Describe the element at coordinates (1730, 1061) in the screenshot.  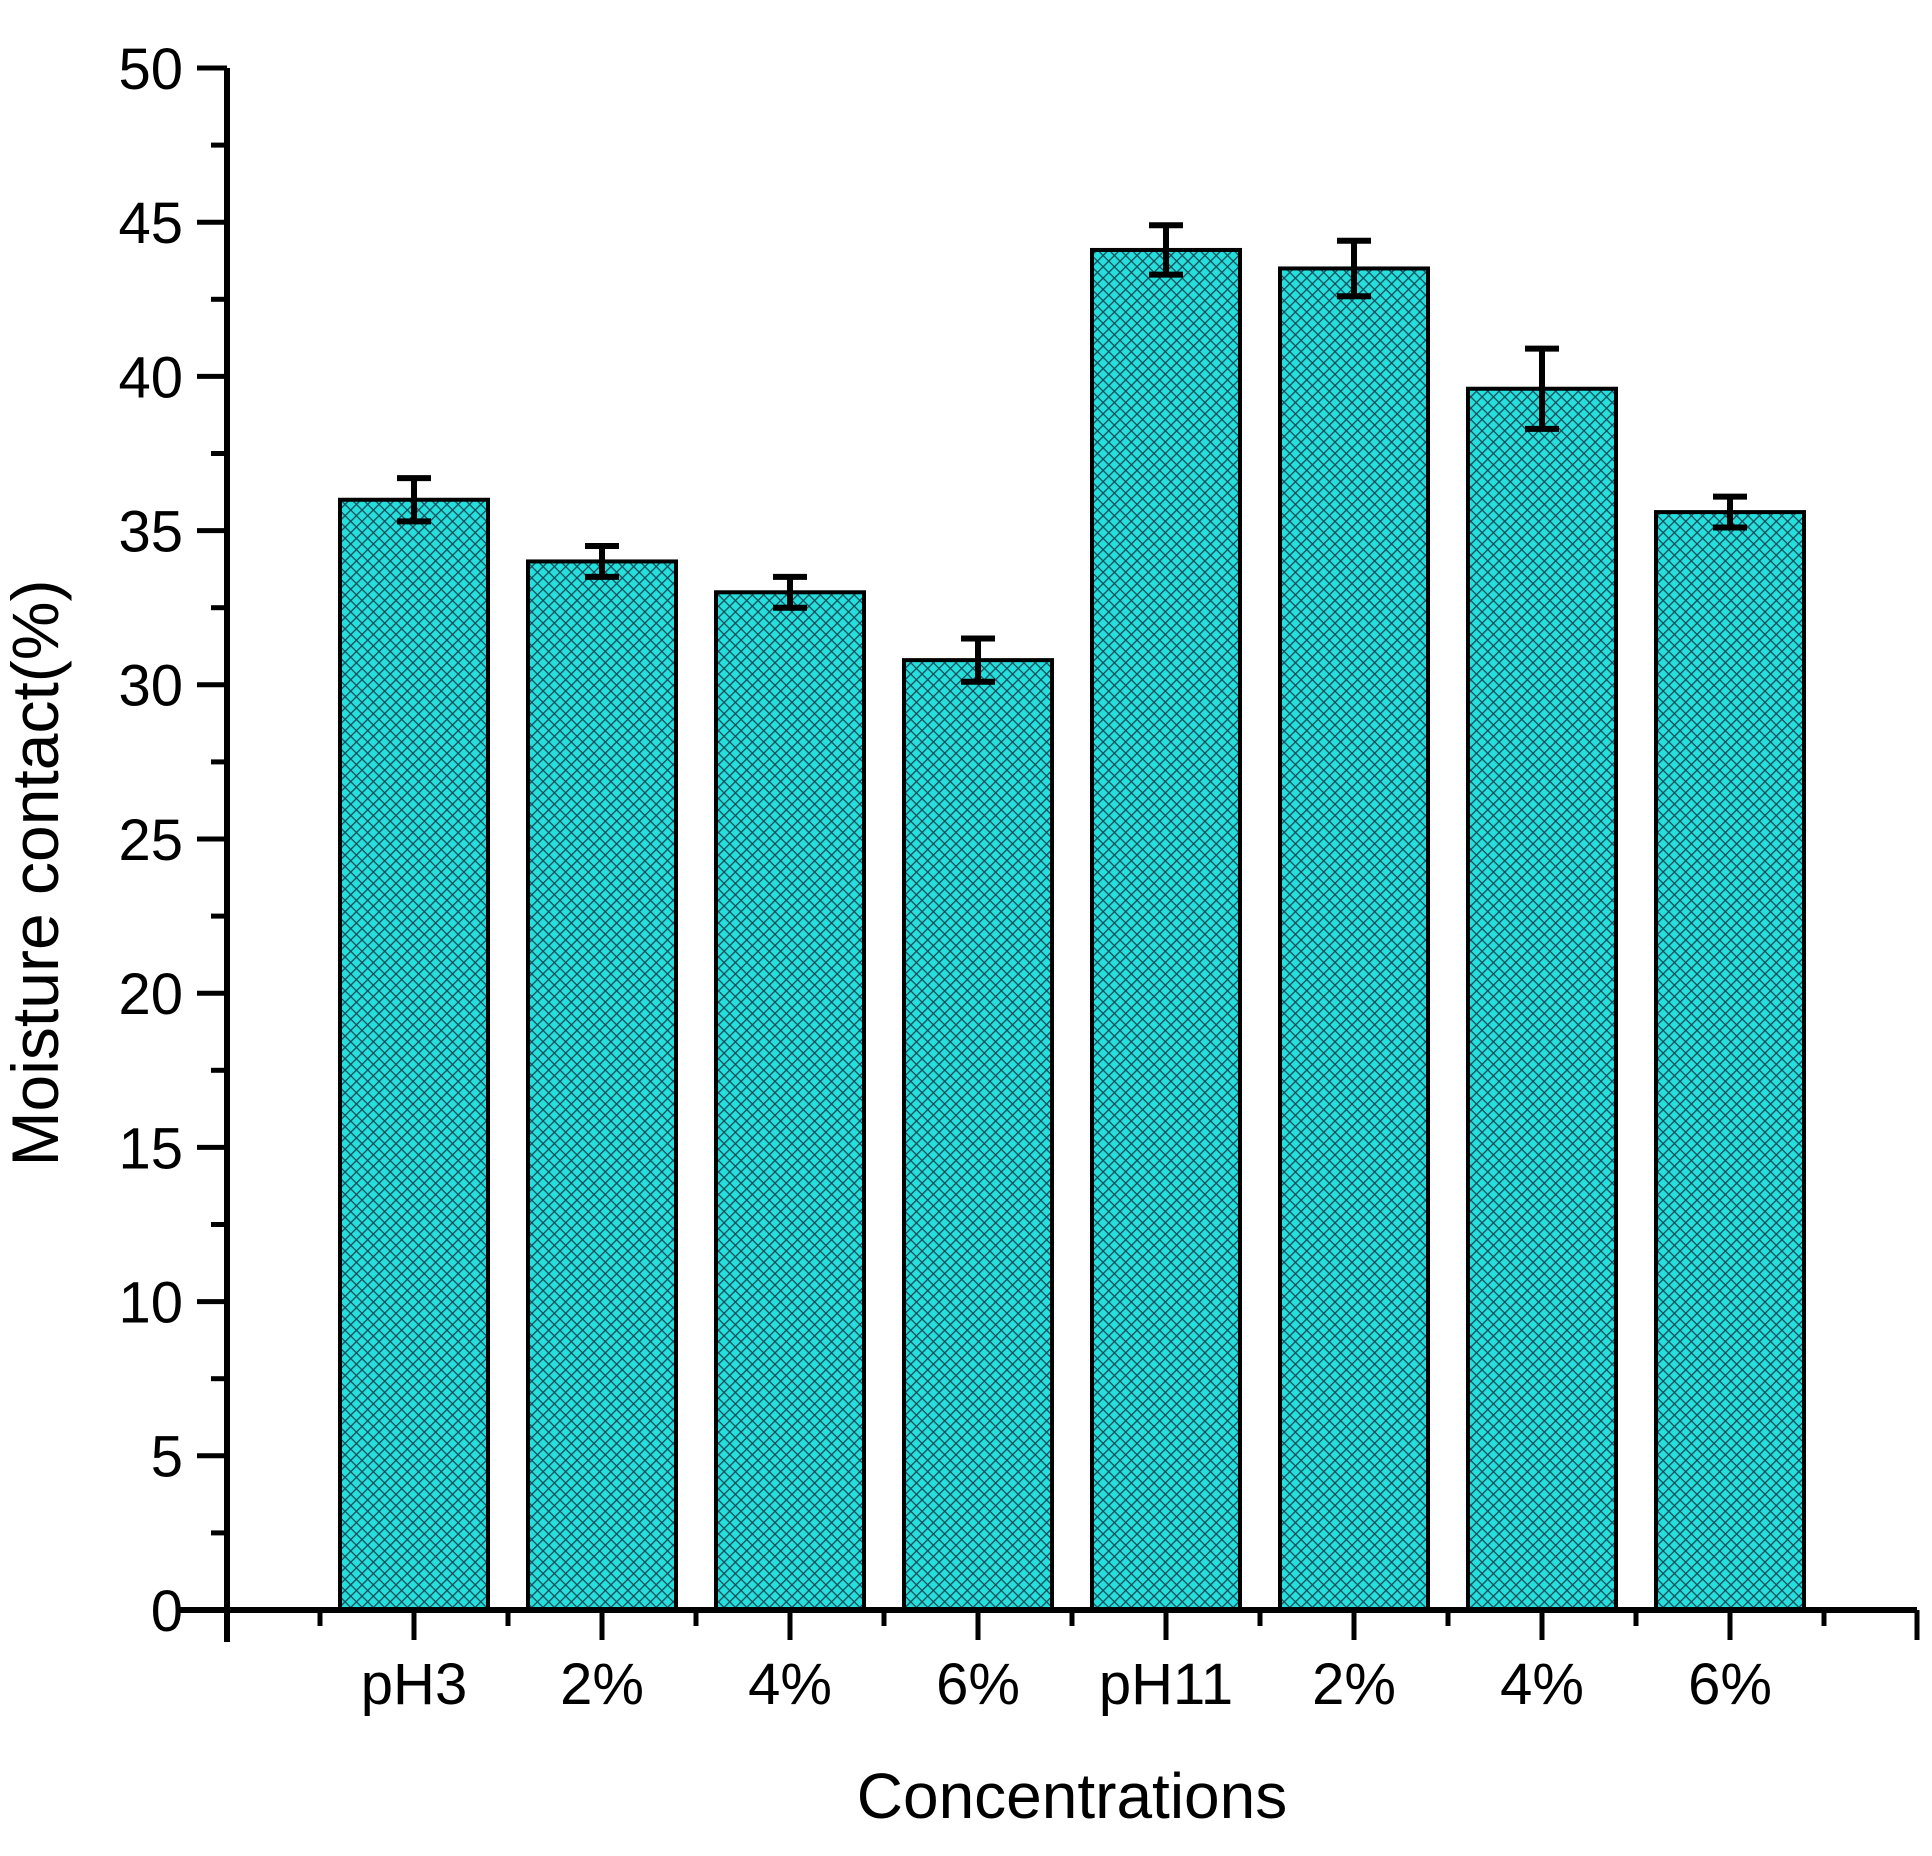
I see `bar-6%-7` at that location.